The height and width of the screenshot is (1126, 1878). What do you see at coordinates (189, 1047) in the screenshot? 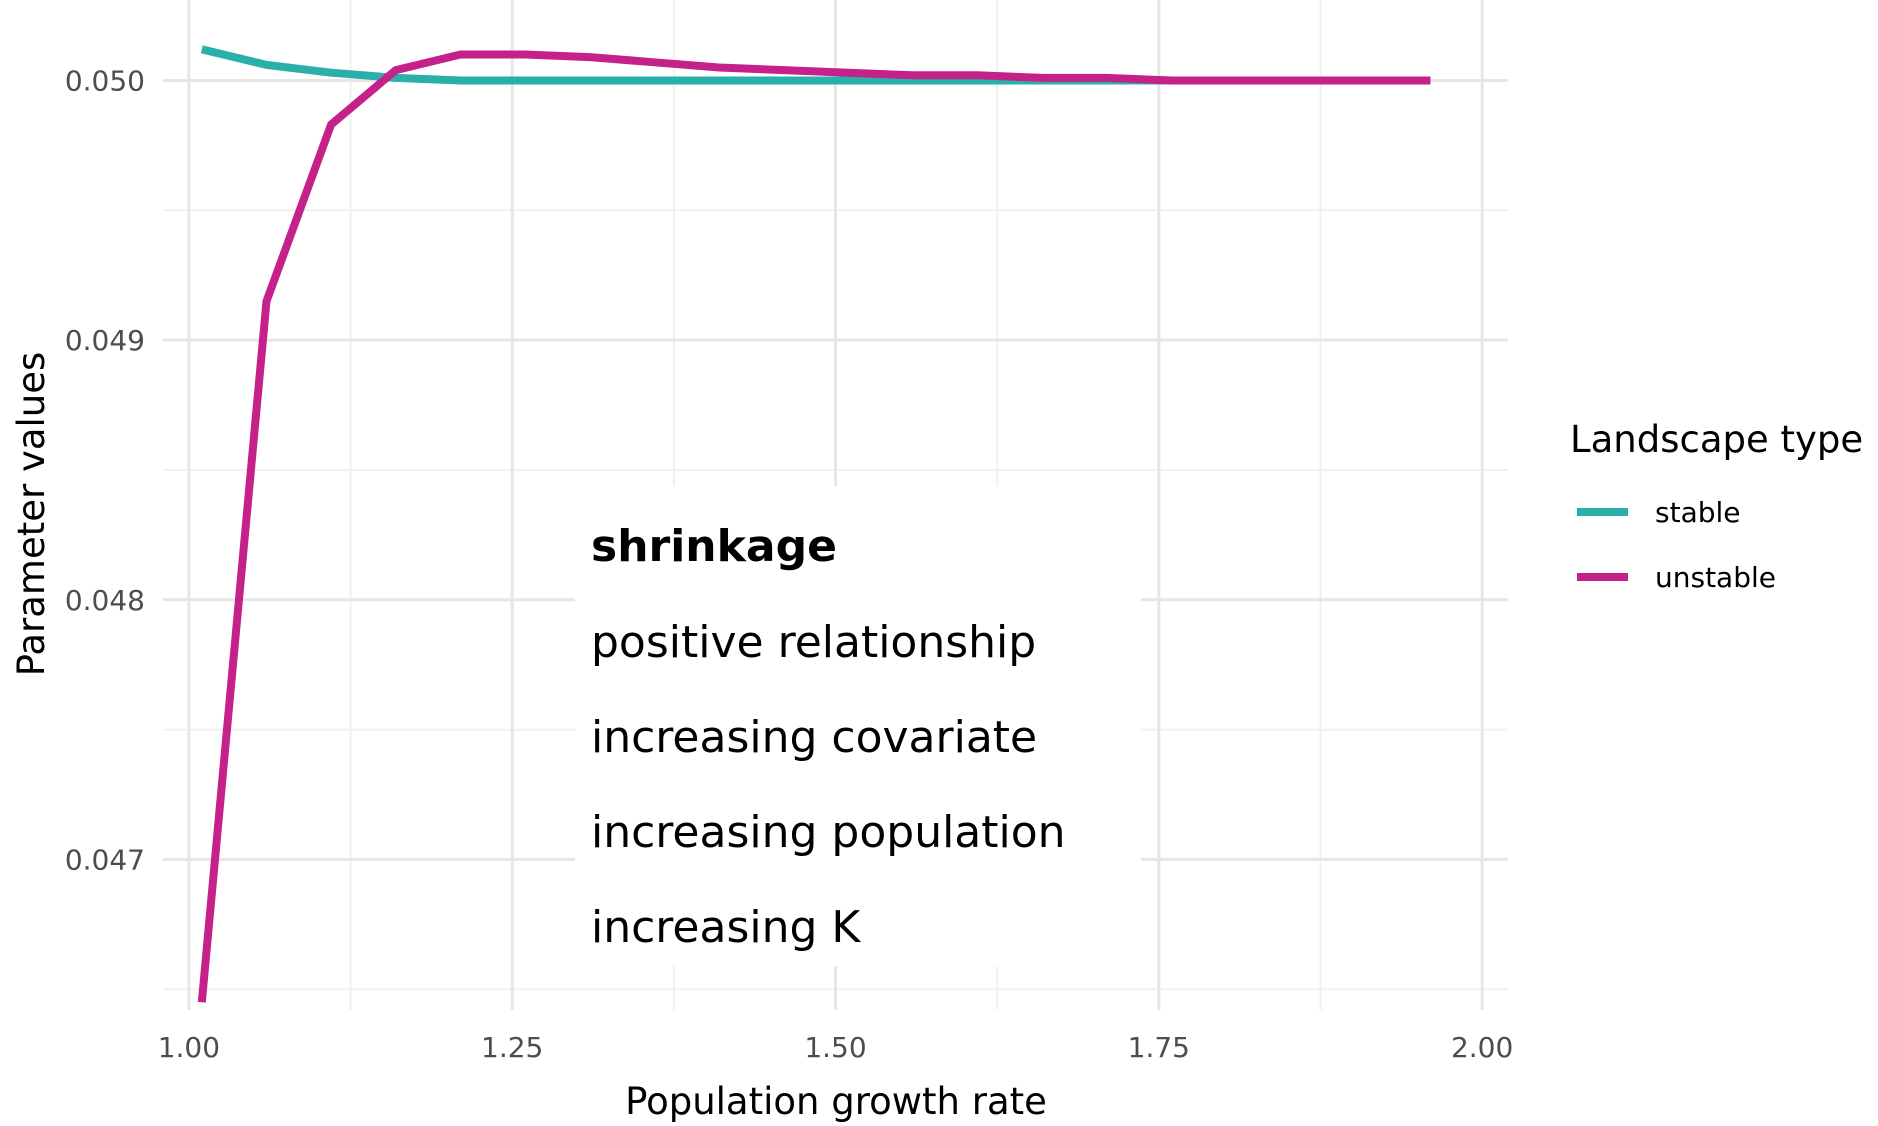
I see `x-tick-label: 1.00` at bounding box center [189, 1047].